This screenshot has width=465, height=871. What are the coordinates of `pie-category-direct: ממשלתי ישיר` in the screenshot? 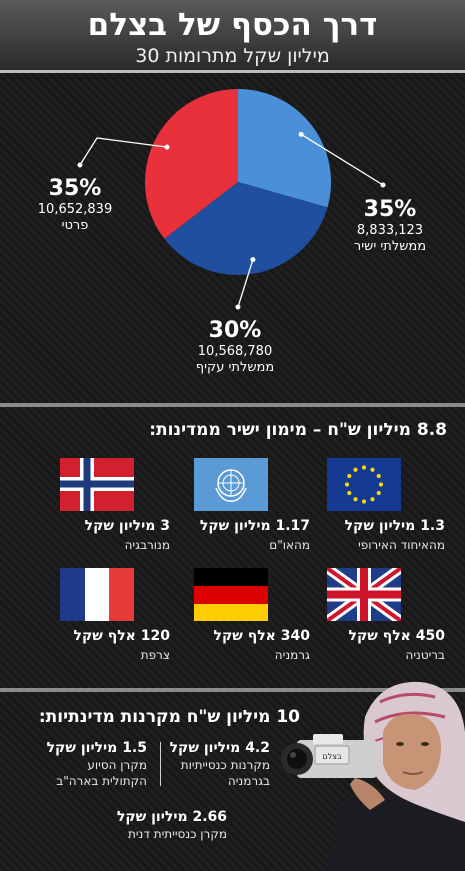 It's located at (390, 246).